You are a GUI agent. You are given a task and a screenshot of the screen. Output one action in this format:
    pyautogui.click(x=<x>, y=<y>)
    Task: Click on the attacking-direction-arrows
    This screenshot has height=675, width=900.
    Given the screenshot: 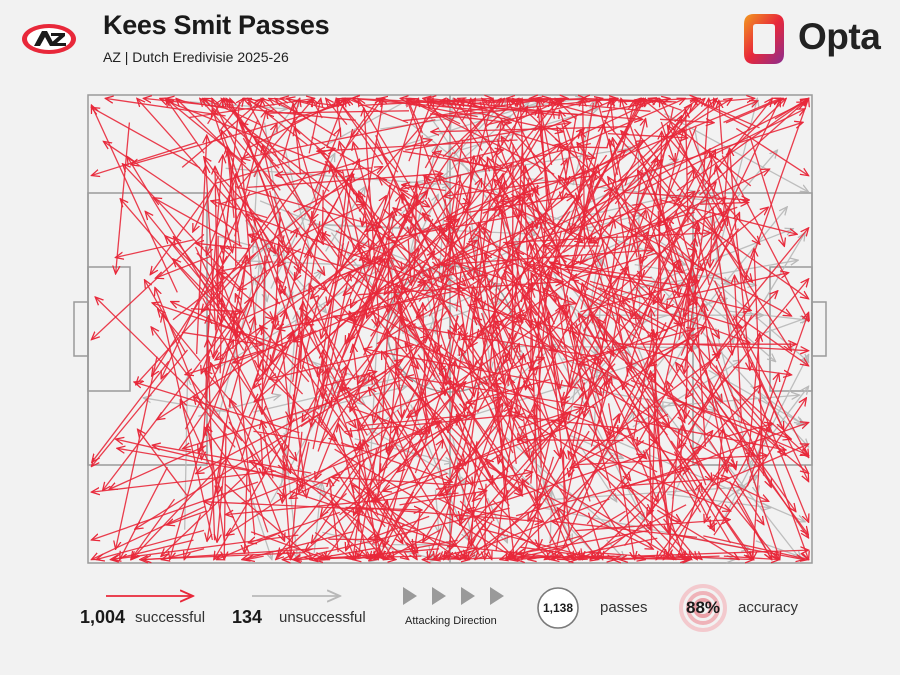 What is the action you would take?
    pyautogui.click(x=453, y=596)
    